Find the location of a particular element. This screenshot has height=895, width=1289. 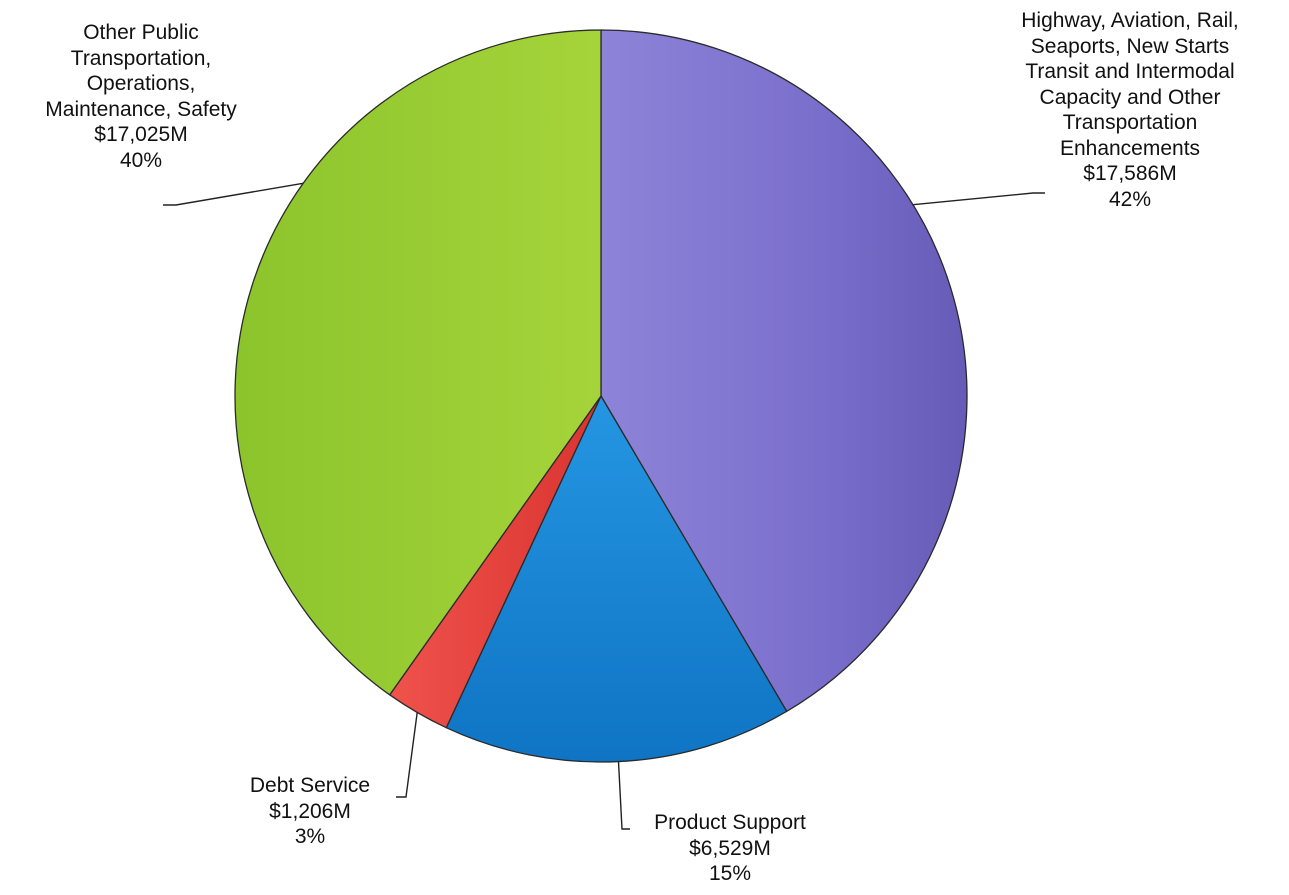

leader-line-debt-service is located at coordinates (407, 755).